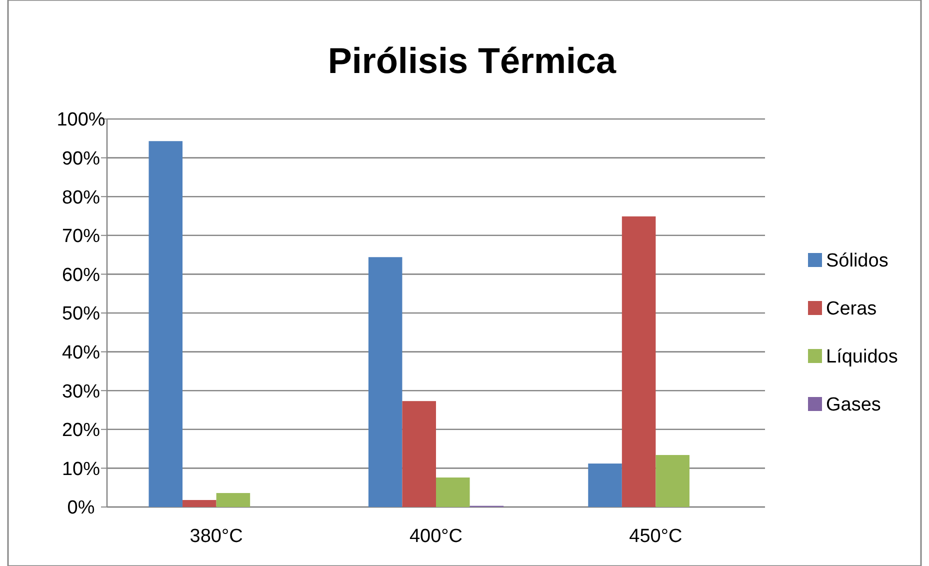 This screenshot has width=929, height=566. Describe the element at coordinates (862, 357) in the screenshot. I see `legend-label: Líquidos` at that location.